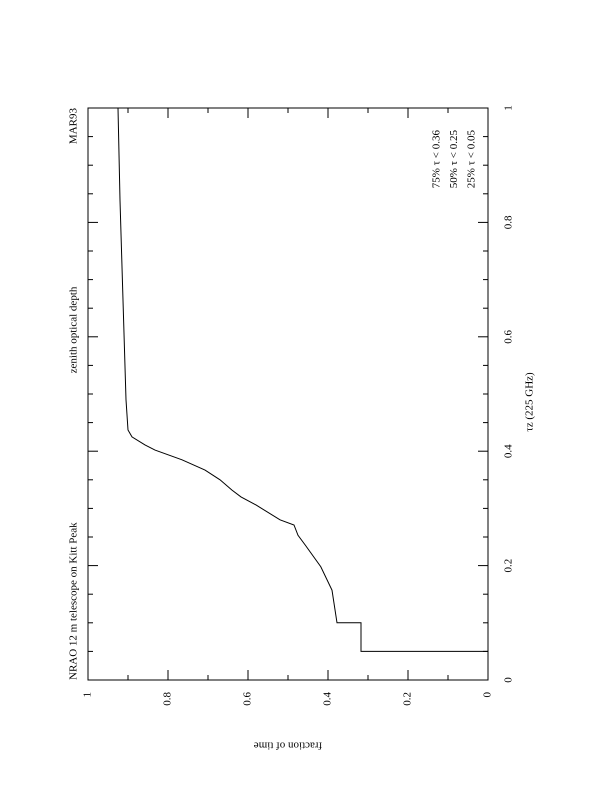  What do you see at coordinates (509, 336) in the screenshot?
I see `x-tick-label: 0.6` at bounding box center [509, 336].